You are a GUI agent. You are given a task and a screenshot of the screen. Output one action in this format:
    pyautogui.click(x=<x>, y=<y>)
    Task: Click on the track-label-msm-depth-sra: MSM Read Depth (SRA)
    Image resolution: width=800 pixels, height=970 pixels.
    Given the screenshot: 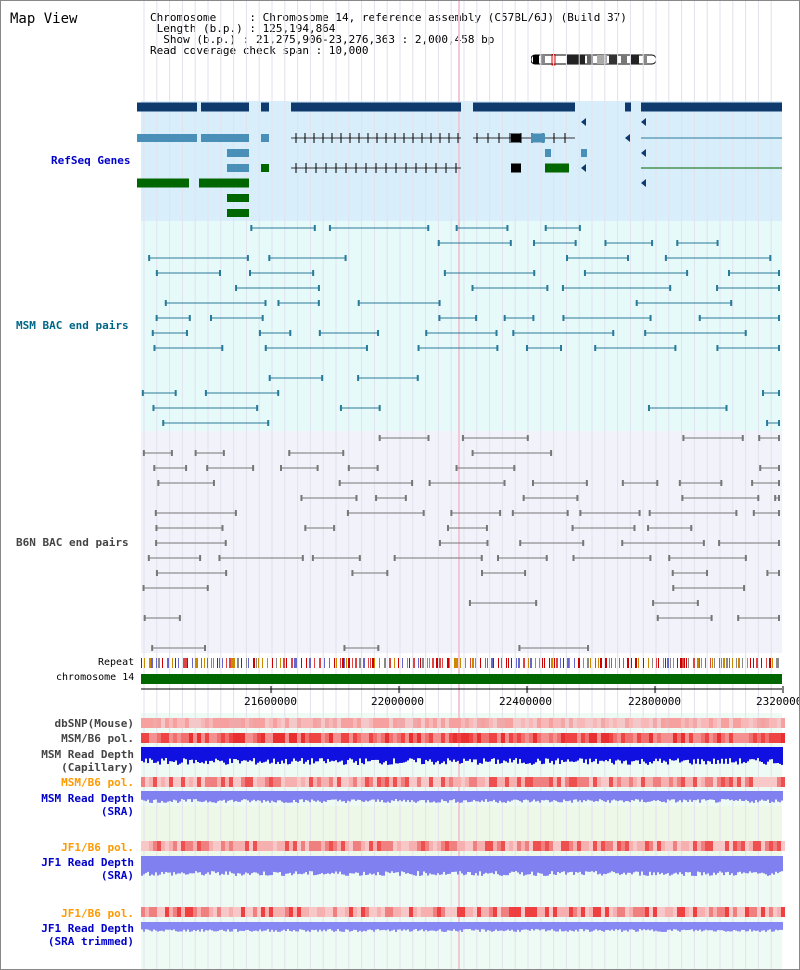 What is the action you would take?
    pyautogui.click(x=87, y=805)
    